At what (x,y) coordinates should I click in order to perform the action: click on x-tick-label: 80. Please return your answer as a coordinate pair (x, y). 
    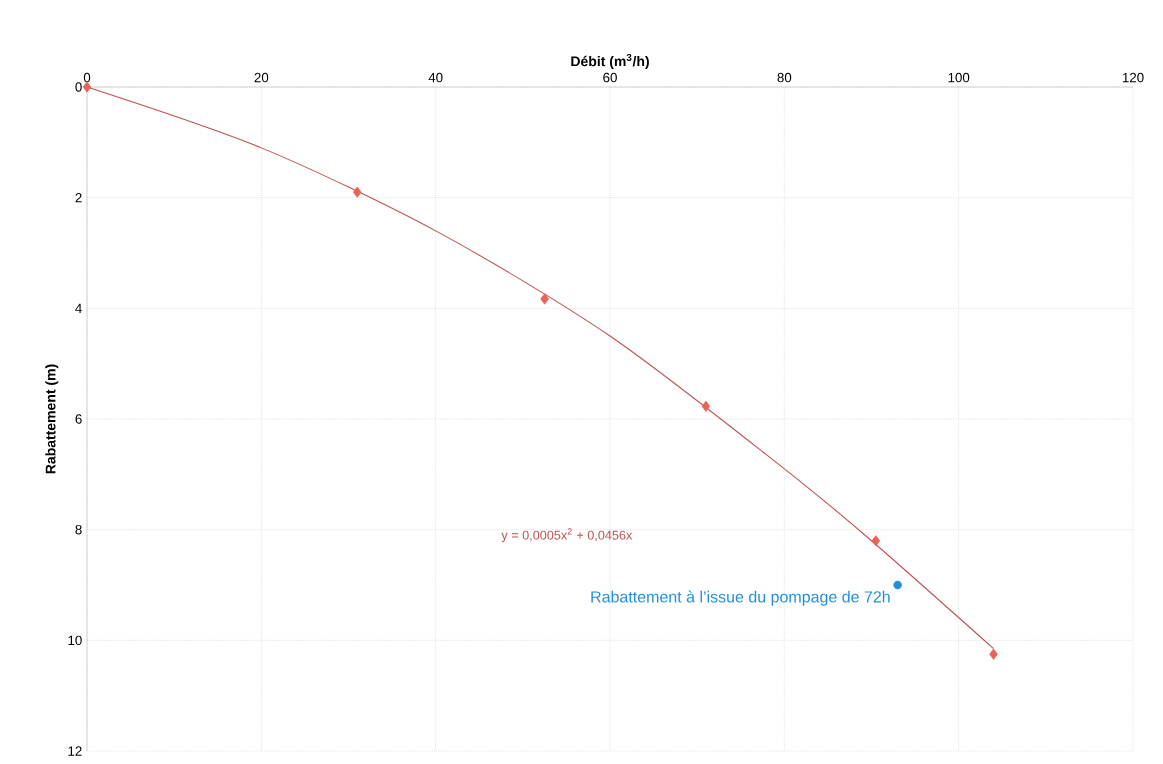
    Looking at the image, I should click on (784, 77).